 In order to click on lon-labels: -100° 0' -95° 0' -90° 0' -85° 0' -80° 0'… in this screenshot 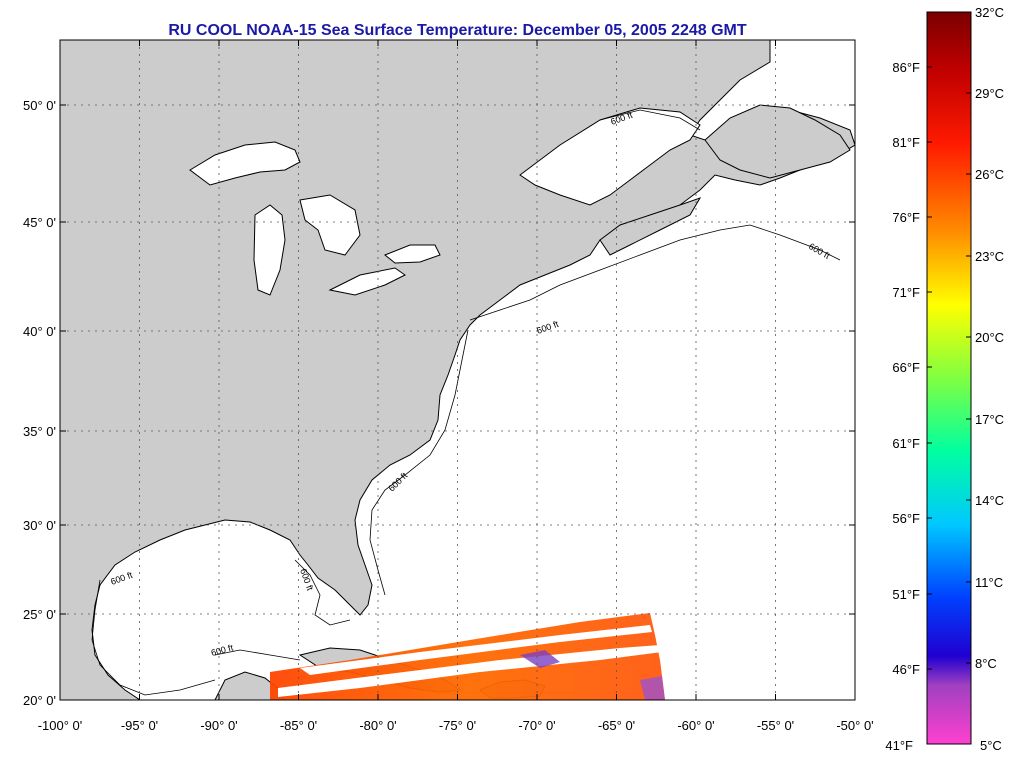, I will do `click(456, 725)`.